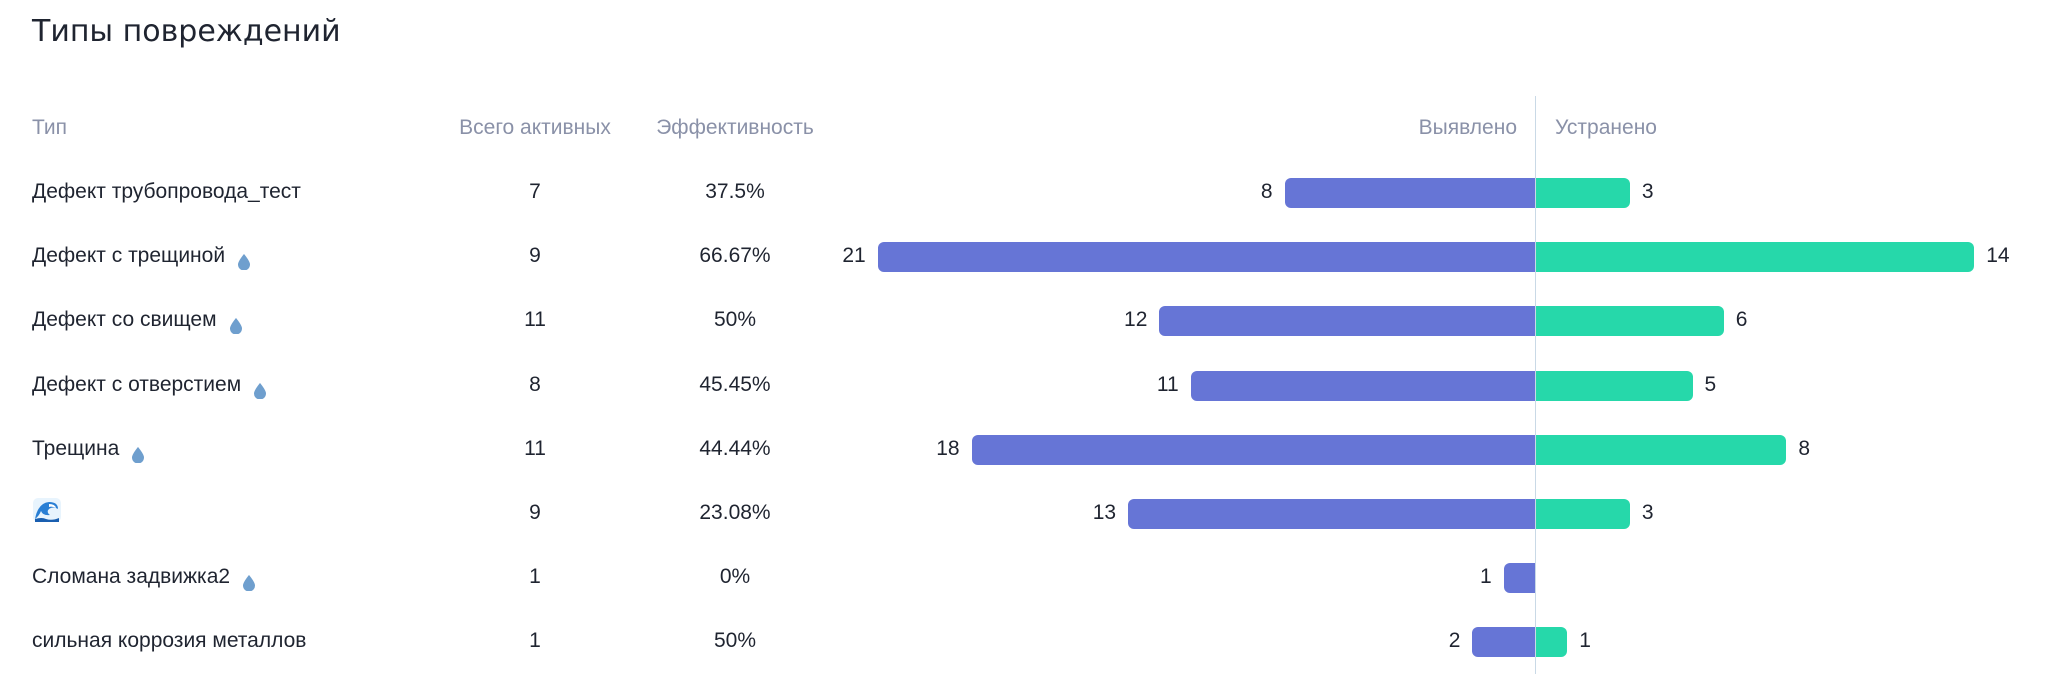 This screenshot has height=686, width=2064. I want to click on table-row: Дефект с трещиной 9 66.67% 21 14, so click(1032, 256).